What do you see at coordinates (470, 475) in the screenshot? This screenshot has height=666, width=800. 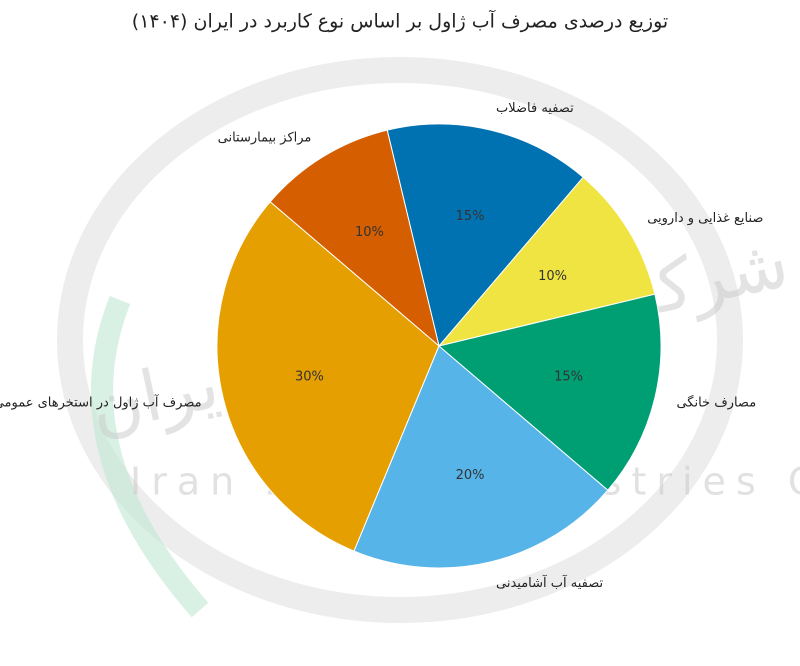 I see `value-label: 20%` at bounding box center [470, 475].